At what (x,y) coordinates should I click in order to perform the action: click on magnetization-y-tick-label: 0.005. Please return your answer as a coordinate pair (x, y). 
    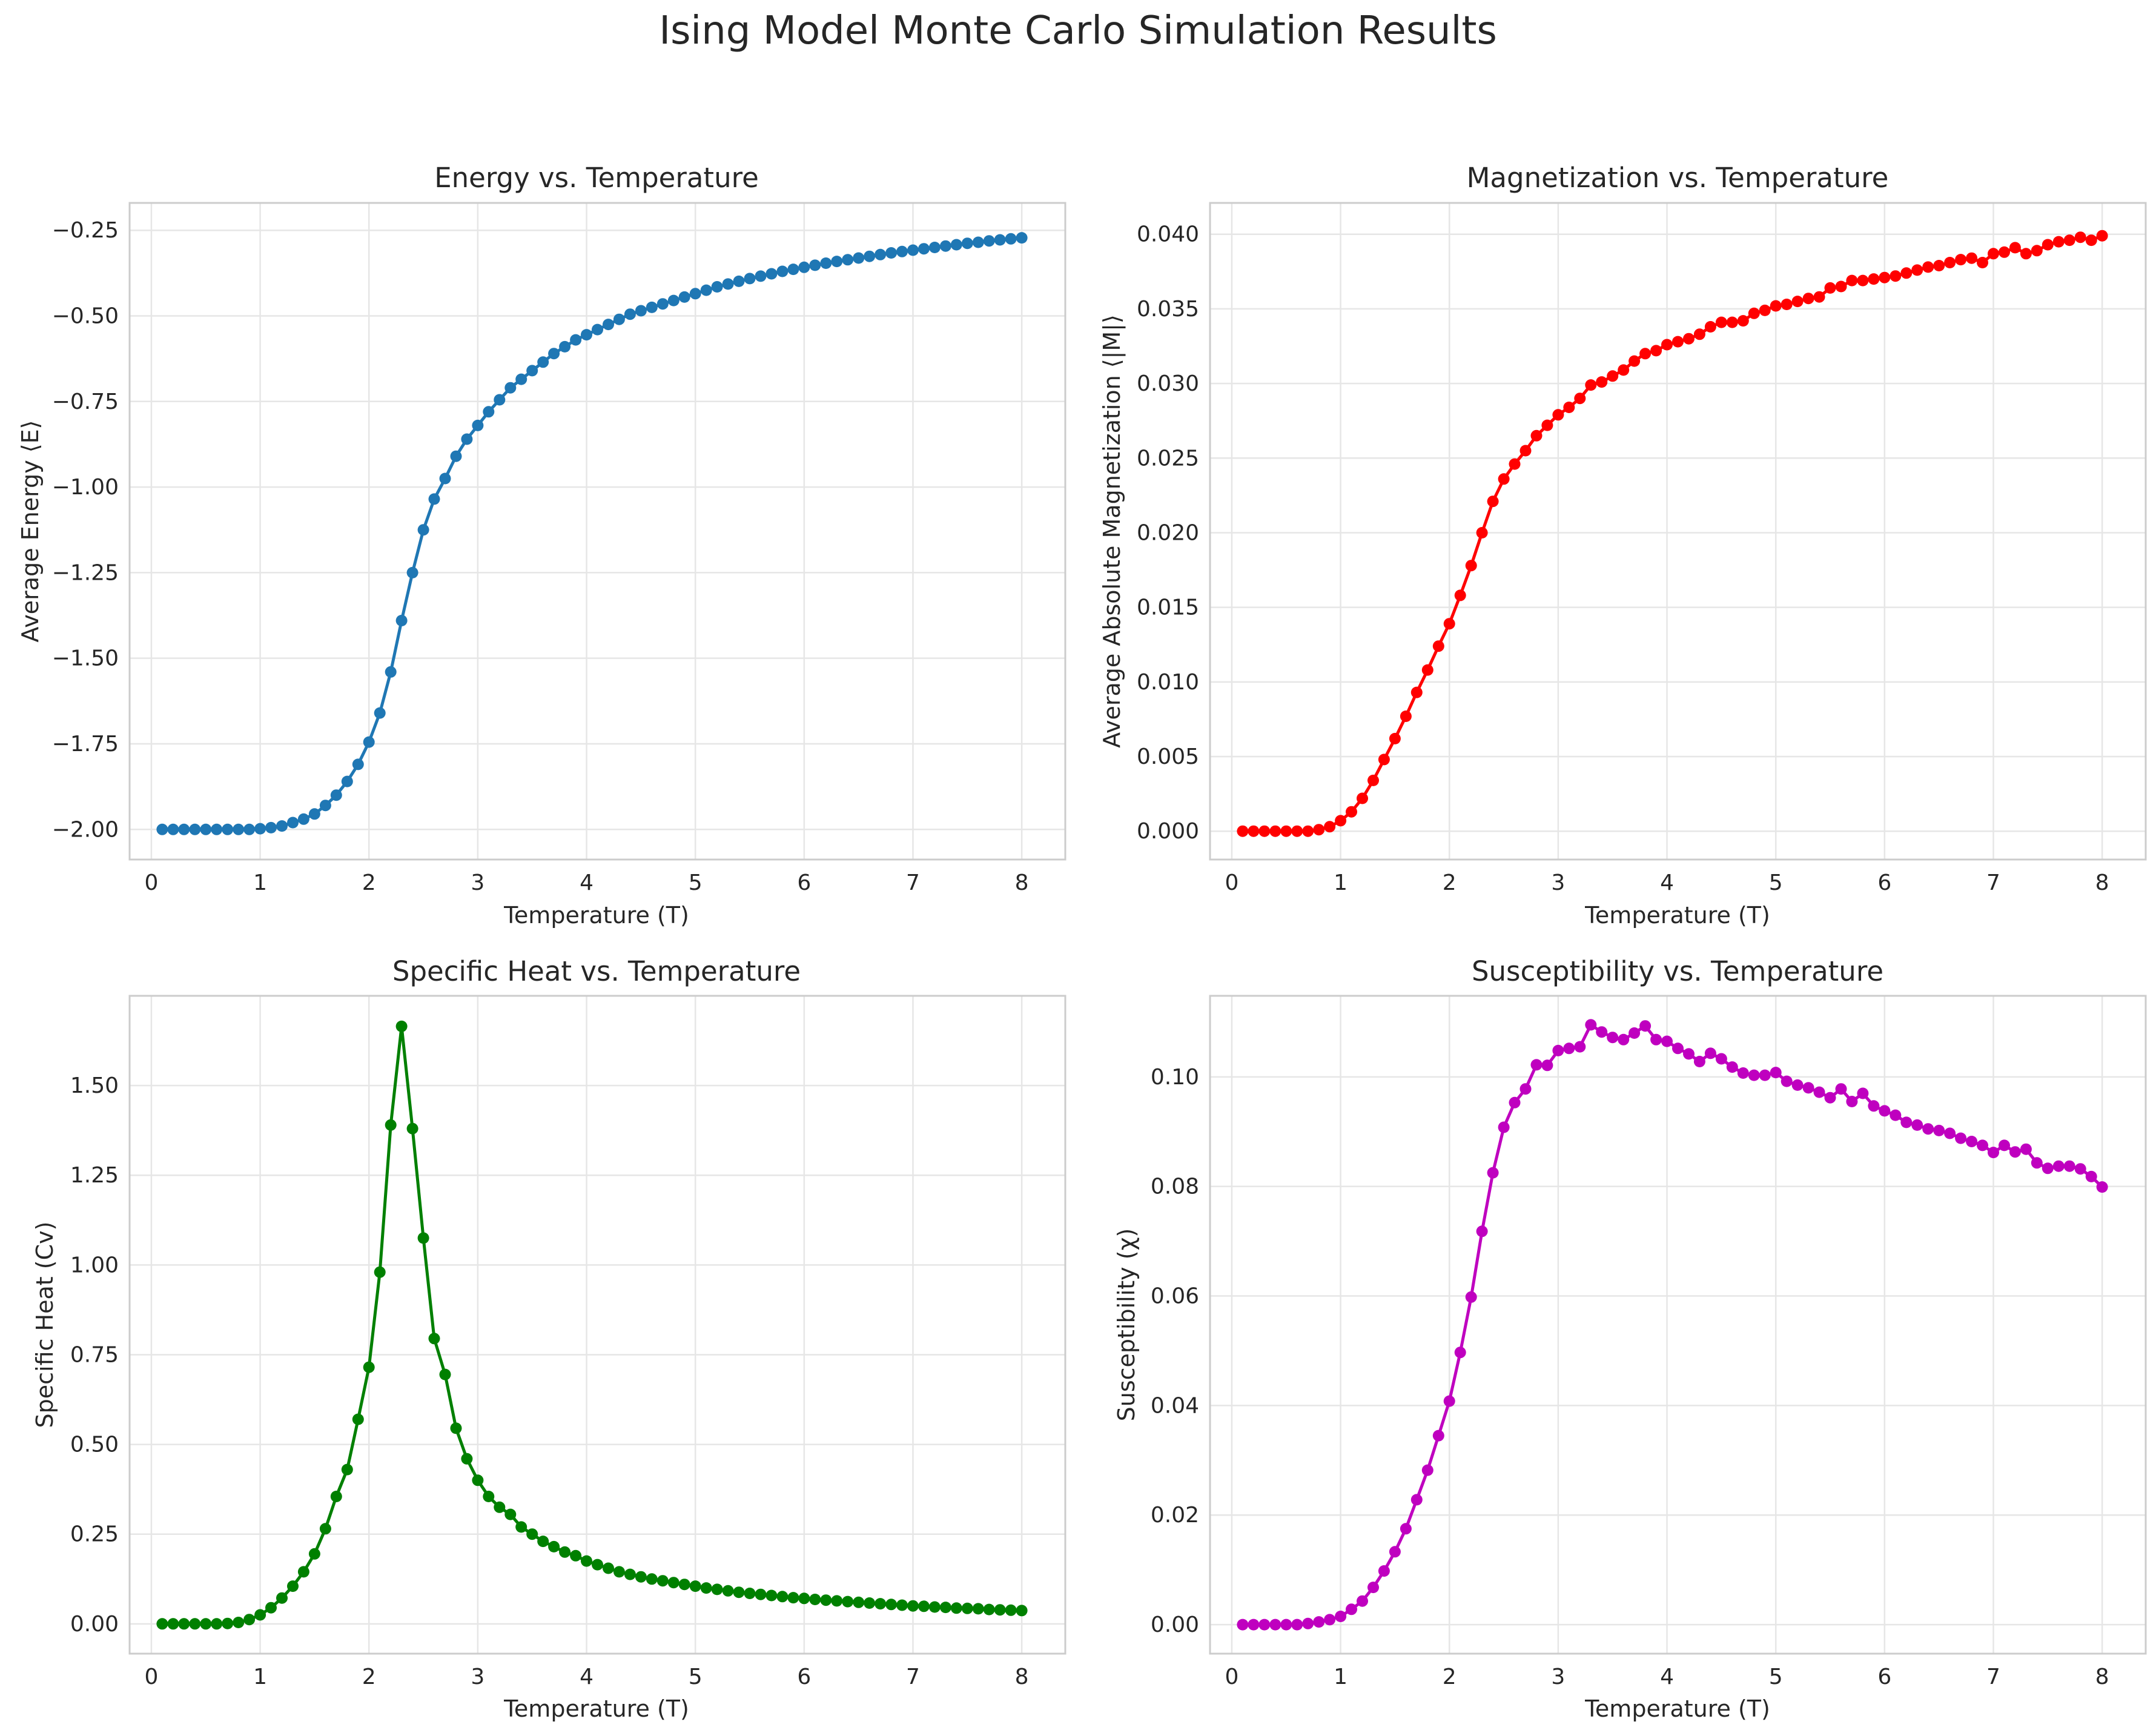
    Looking at the image, I should click on (1168, 756).